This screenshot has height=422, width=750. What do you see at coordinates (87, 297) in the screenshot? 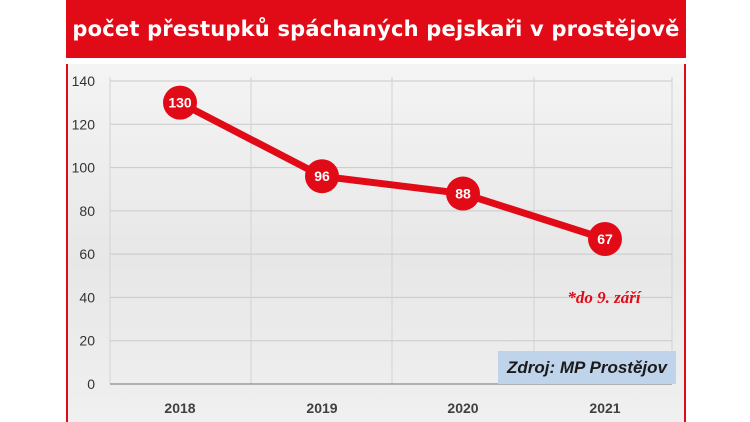
I see `y-tick-label: 40` at bounding box center [87, 297].